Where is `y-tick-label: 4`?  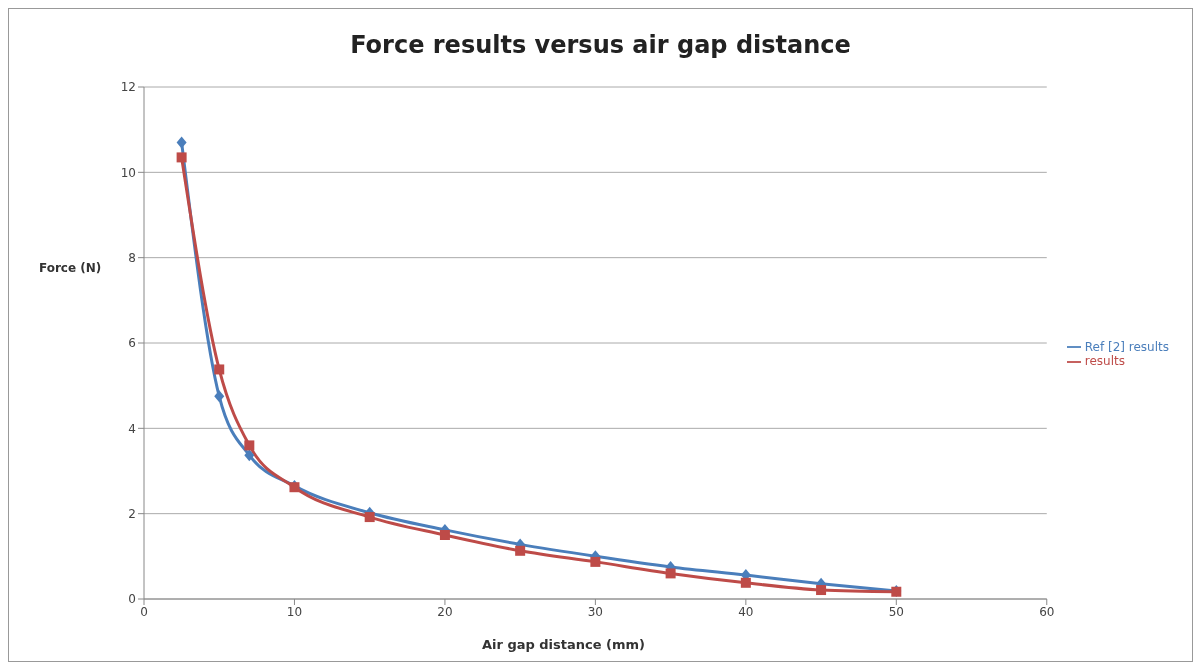 y-tick-label: 4 is located at coordinates (132, 428).